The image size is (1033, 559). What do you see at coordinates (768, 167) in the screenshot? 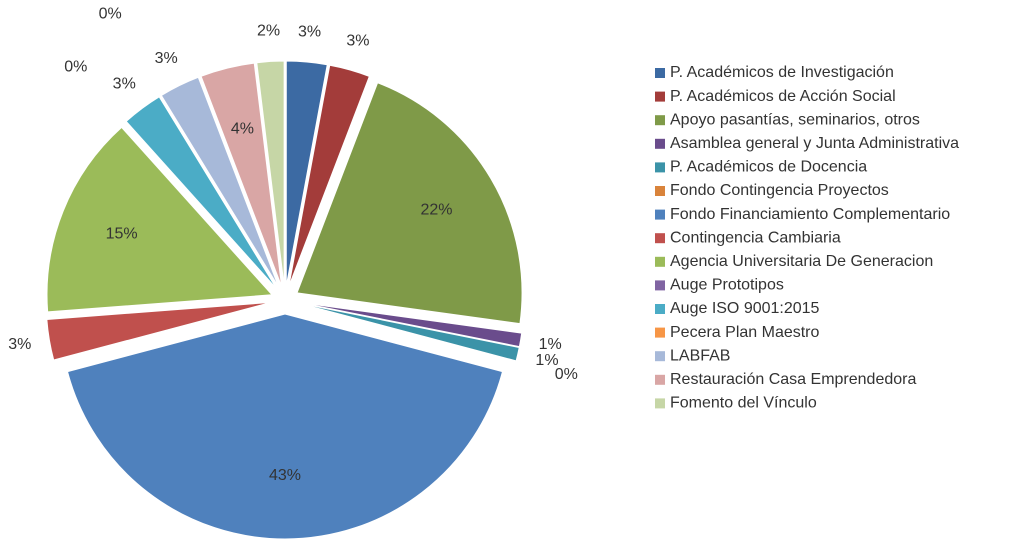
I see `legend-label: P. Académicos de Docencia` at bounding box center [768, 167].